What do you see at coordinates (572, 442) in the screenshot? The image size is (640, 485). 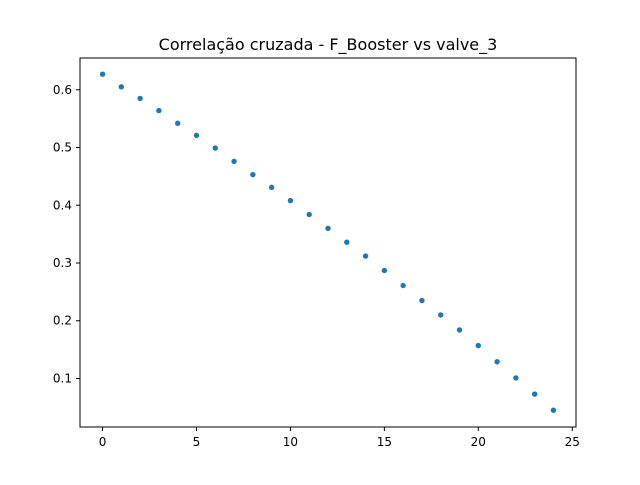 I see `x-tick-label: 25` at bounding box center [572, 442].